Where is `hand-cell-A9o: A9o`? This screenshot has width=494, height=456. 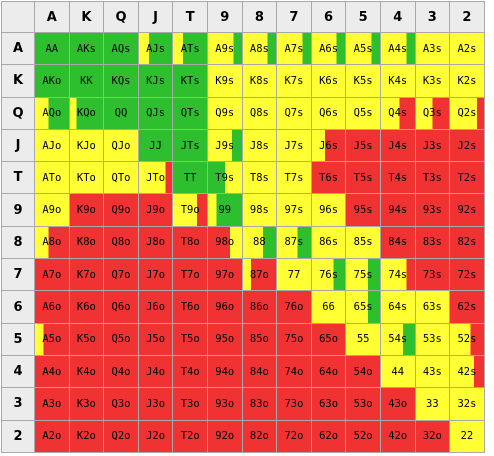
hand-cell-A9o: A9o is located at coordinates (52, 210).